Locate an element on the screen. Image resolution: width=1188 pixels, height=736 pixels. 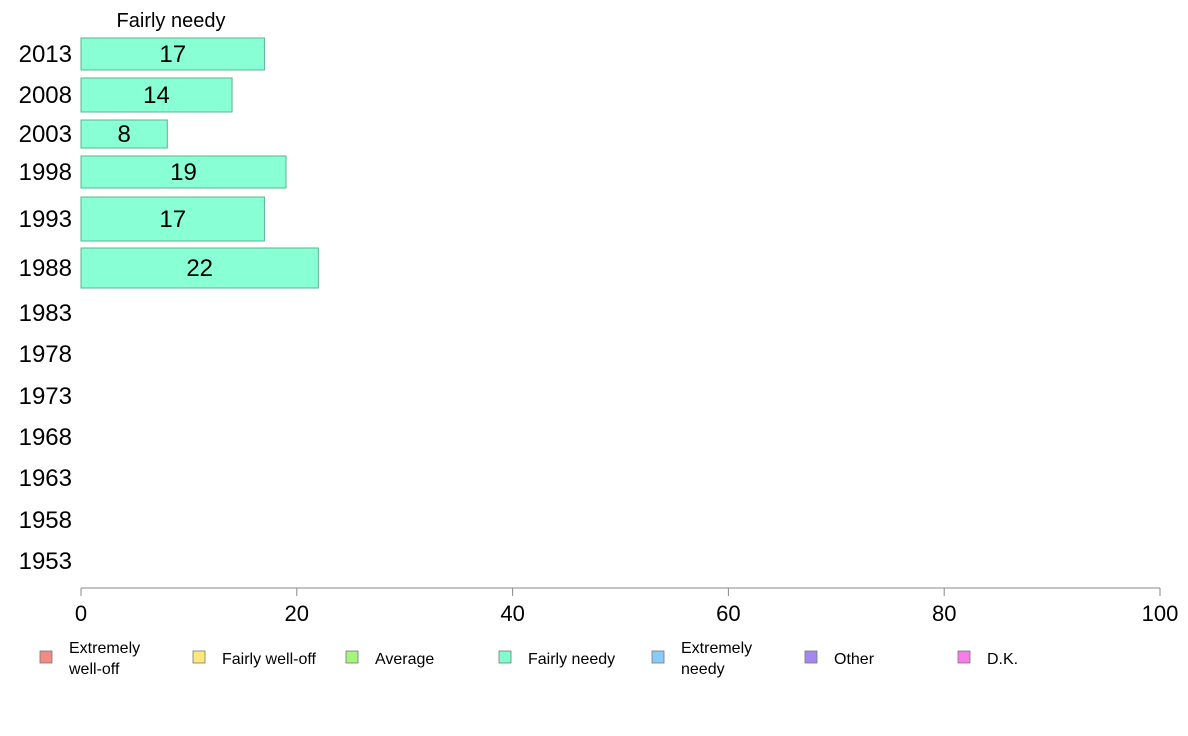
y-tick-label: 1983 is located at coordinates (45, 313).